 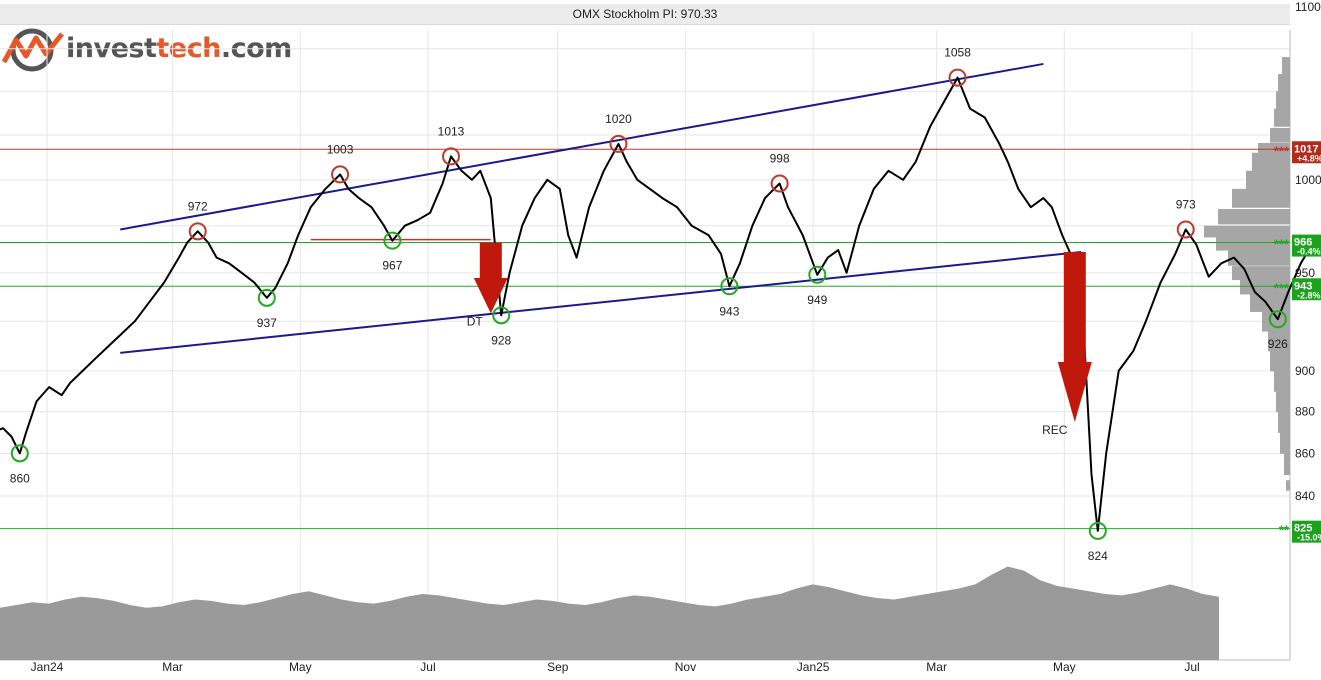 What do you see at coordinates (558, 667) in the screenshot?
I see `x-tick-label-4: Sep` at bounding box center [558, 667].